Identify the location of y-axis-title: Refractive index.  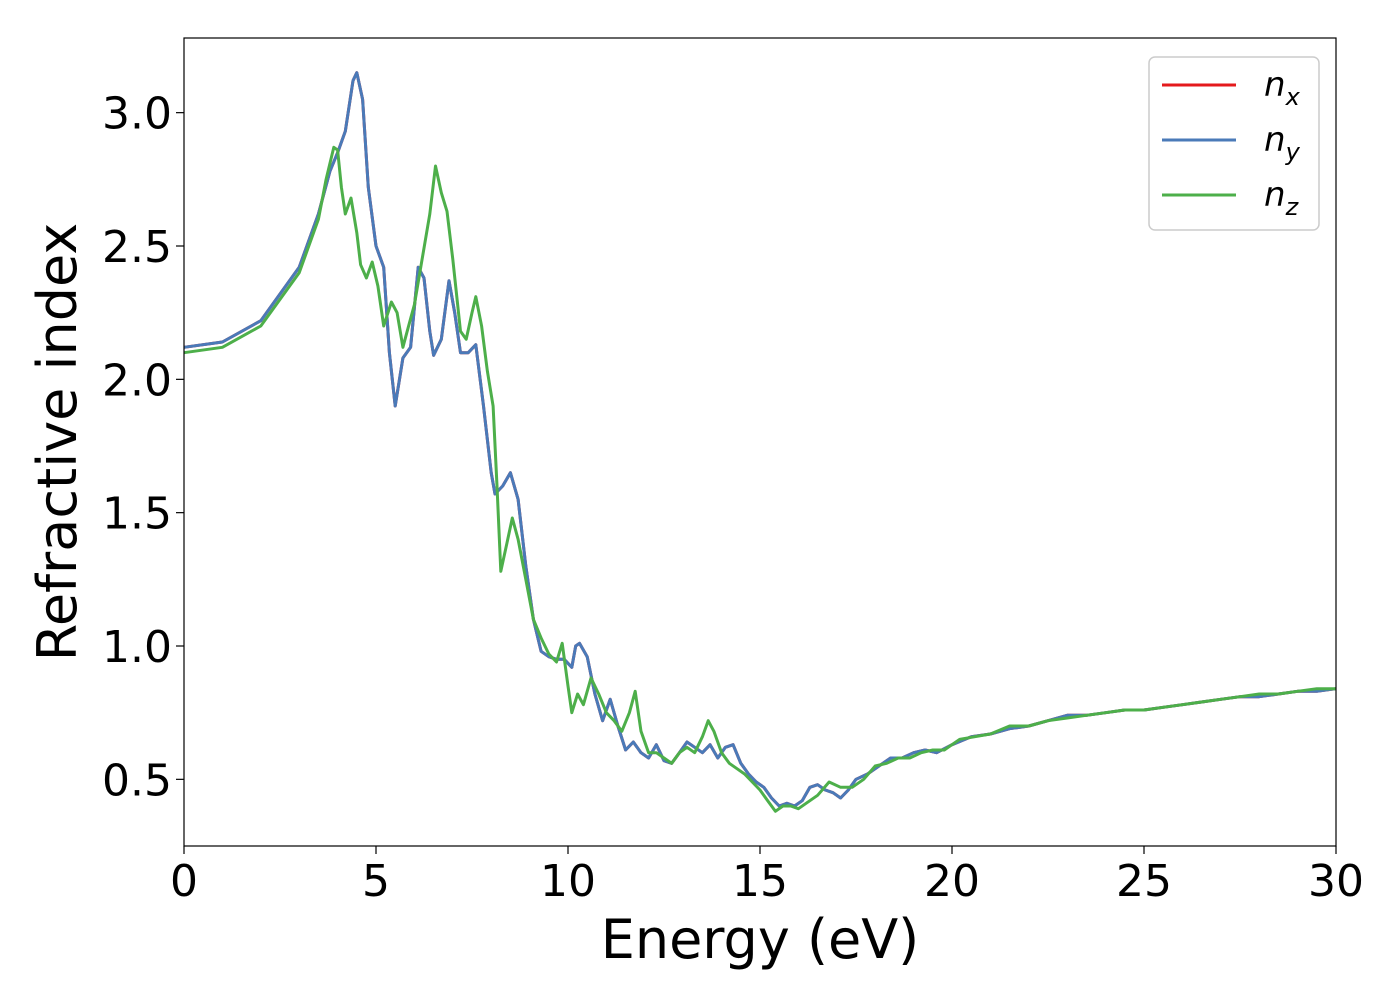
(57, 442).